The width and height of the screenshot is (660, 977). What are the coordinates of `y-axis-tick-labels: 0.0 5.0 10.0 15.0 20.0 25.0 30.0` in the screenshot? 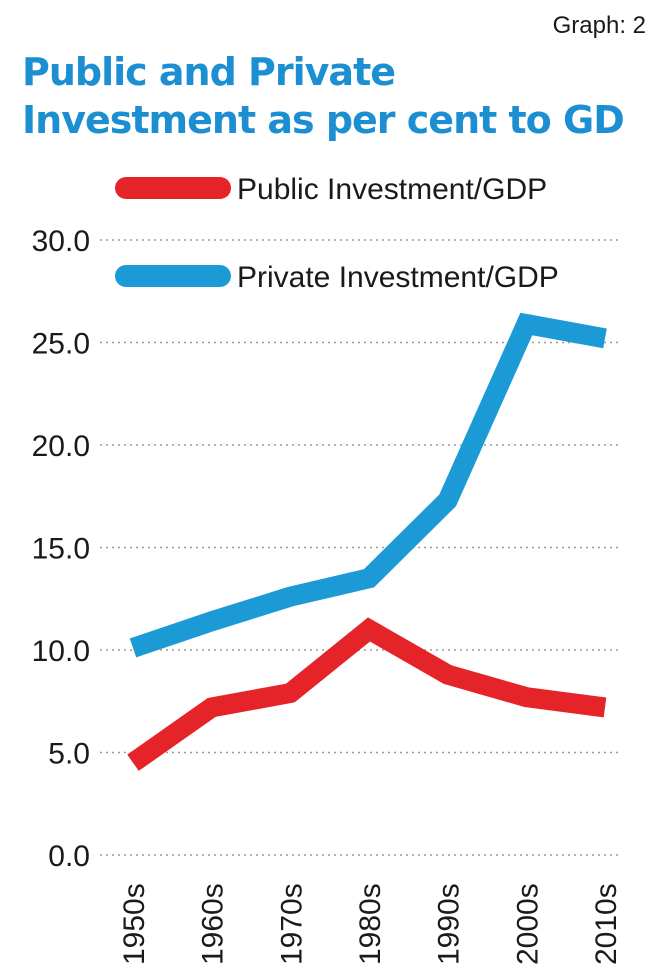 It's located at (61, 549).